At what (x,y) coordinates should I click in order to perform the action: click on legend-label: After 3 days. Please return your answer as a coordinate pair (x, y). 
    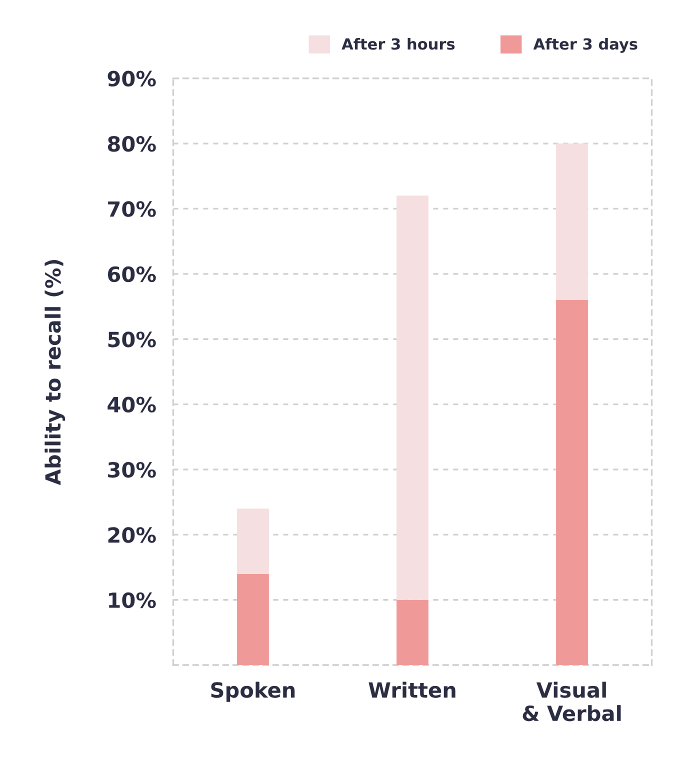
    Looking at the image, I should click on (585, 45).